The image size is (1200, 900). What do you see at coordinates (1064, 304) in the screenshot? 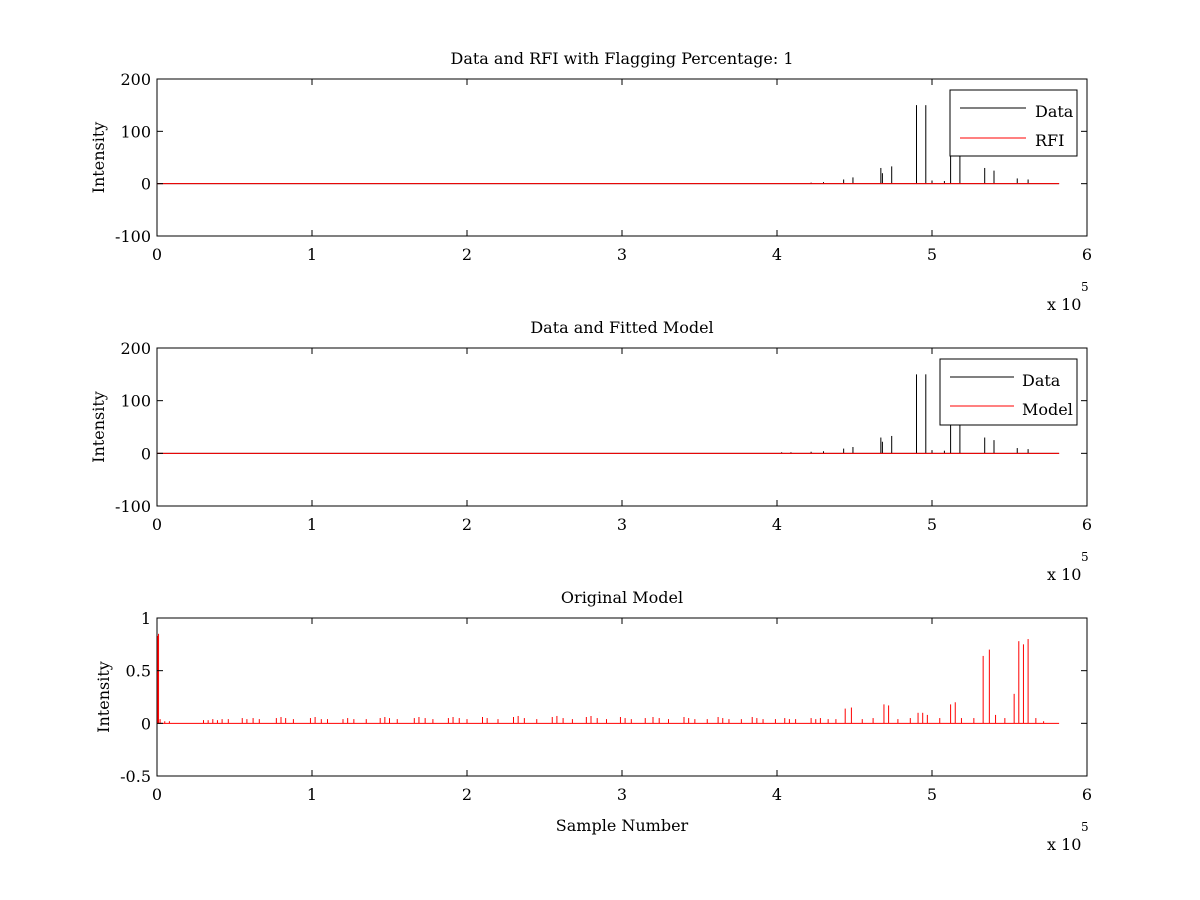
I see `subplot-1-x-multiplier-base: x 10` at bounding box center [1064, 304].